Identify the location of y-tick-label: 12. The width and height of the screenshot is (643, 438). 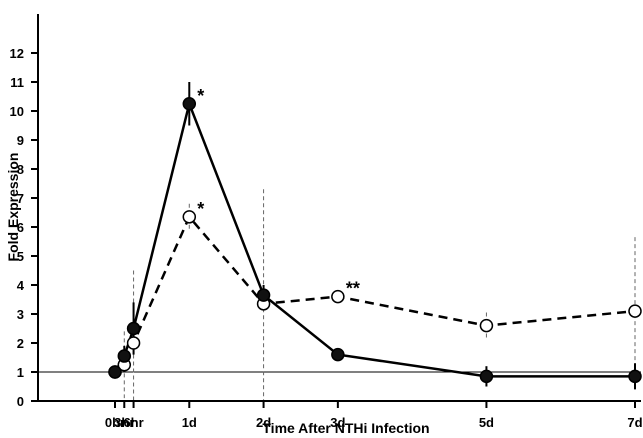
(17, 53).